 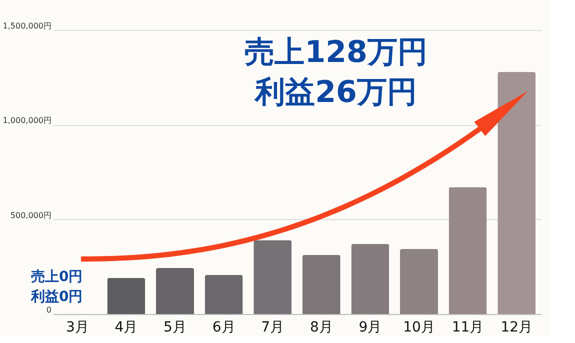 I want to click on x-tick-label: 11月, so click(x=468, y=328).